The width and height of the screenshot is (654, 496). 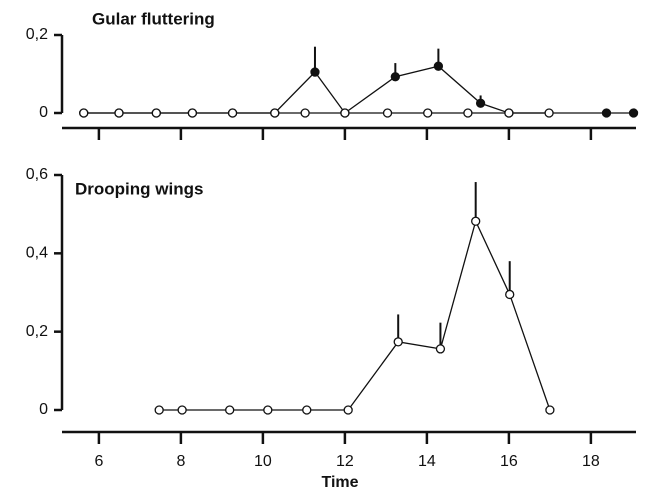 I want to click on x-tick-label: 16, so click(x=509, y=461).